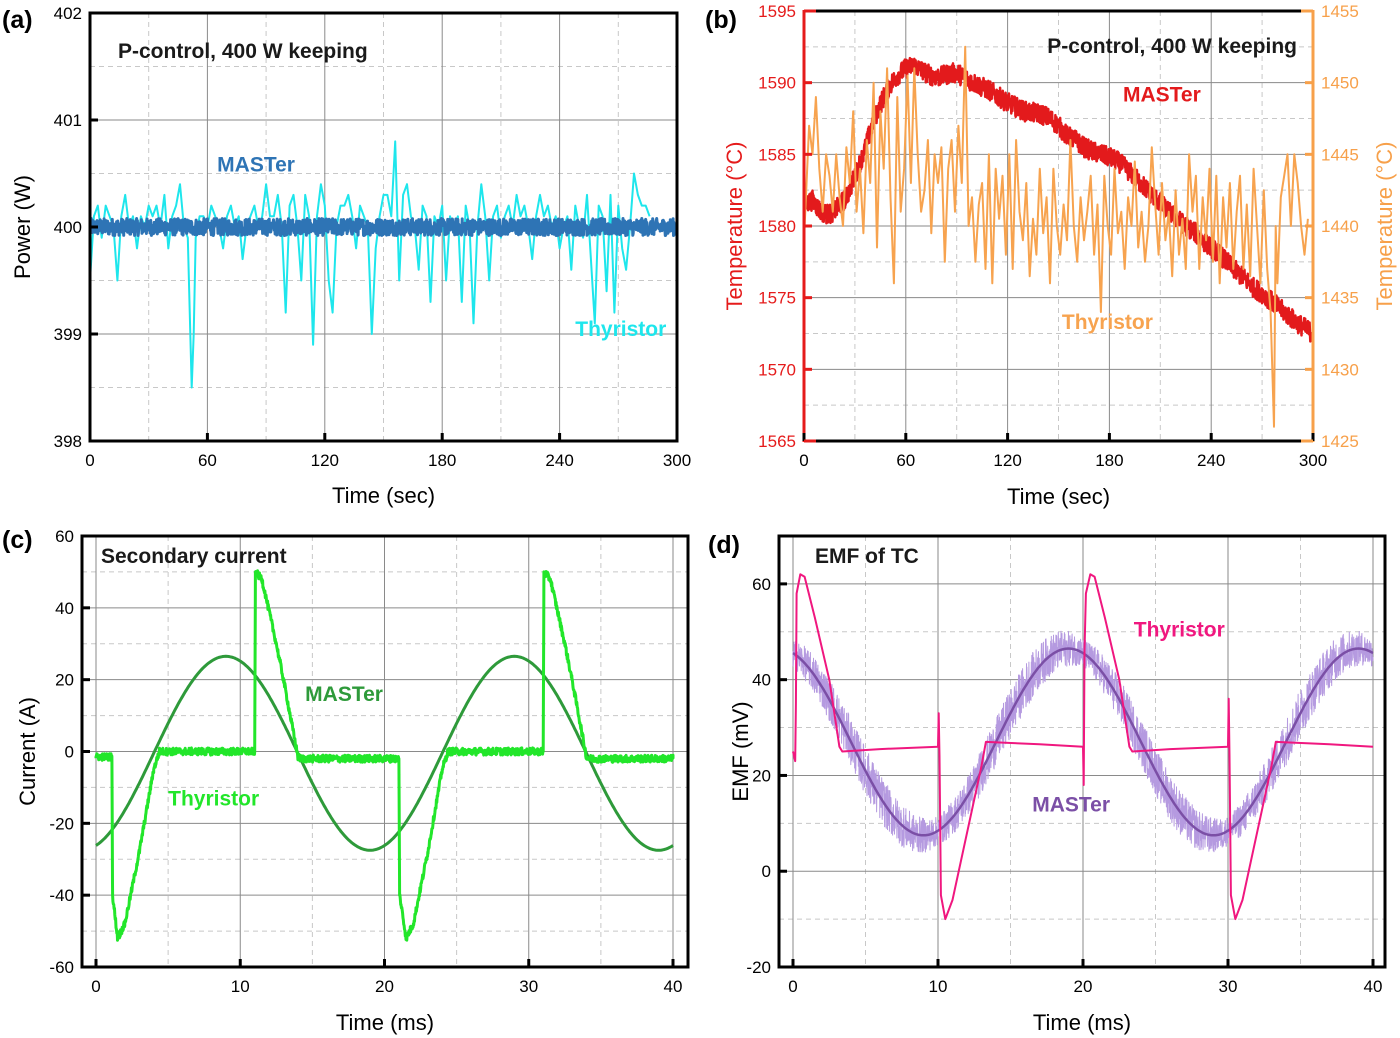  I want to click on y-axis-title: Power (W), so click(22, 227).